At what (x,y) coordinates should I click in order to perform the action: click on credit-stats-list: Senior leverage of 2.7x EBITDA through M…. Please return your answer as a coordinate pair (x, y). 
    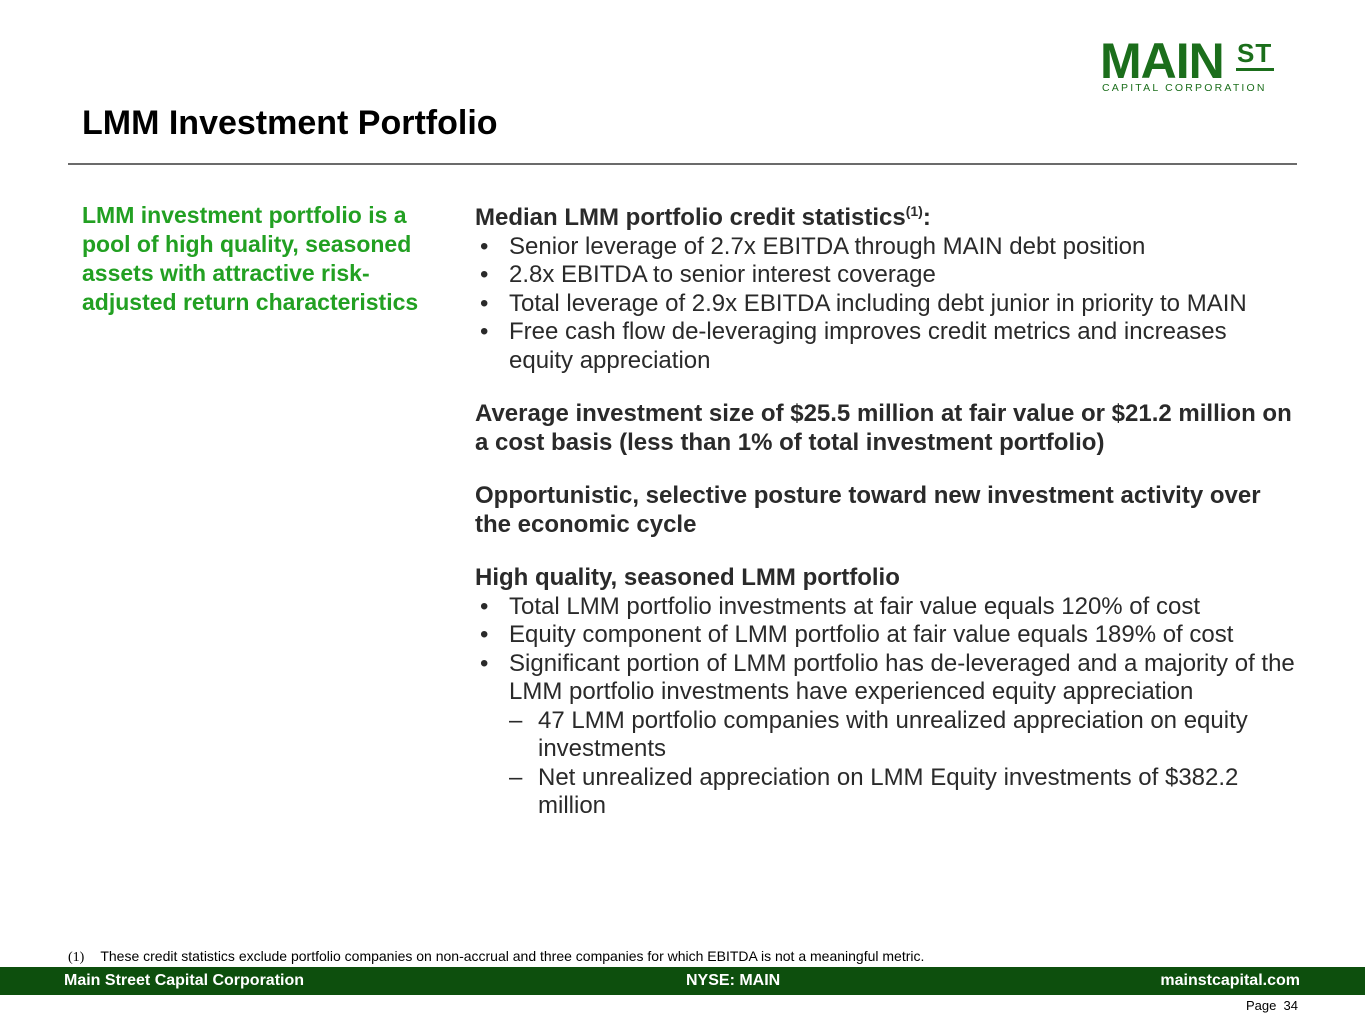
    Looking at the image, I should click on (885, 304).